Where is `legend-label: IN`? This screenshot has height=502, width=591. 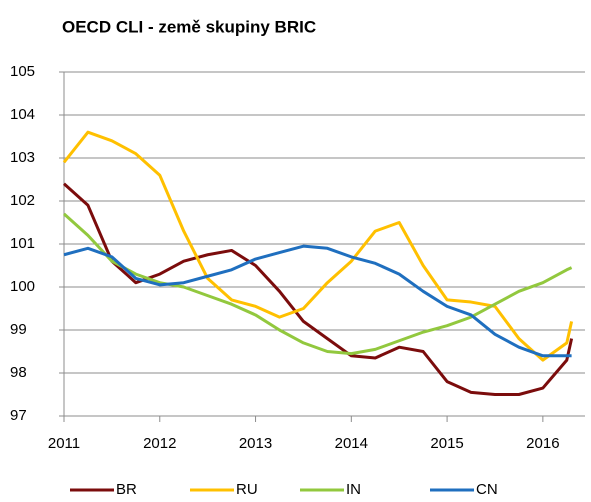 legend-label: IN is located at coordinates (353, 489).